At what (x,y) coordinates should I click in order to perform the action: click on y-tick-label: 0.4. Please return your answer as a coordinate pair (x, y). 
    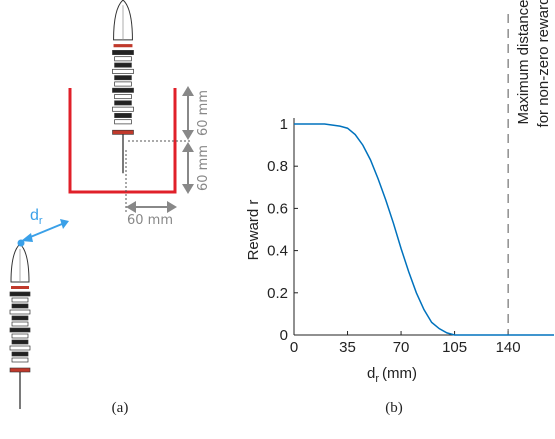
    Looking at the image, I should click on (277, 251).